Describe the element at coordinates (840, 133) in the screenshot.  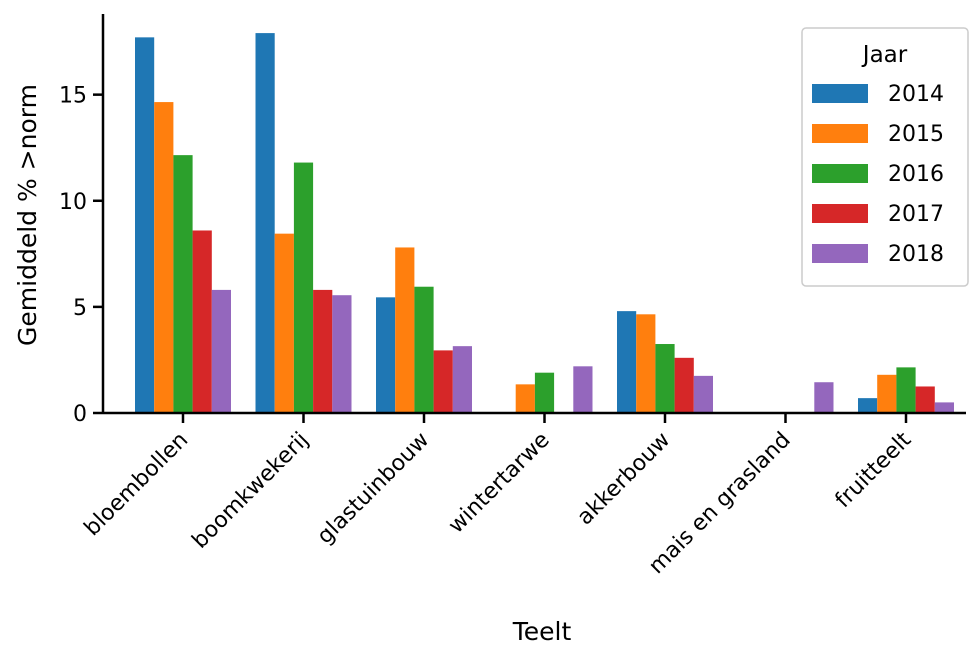
I see `legend-swatch-2015` at that location.